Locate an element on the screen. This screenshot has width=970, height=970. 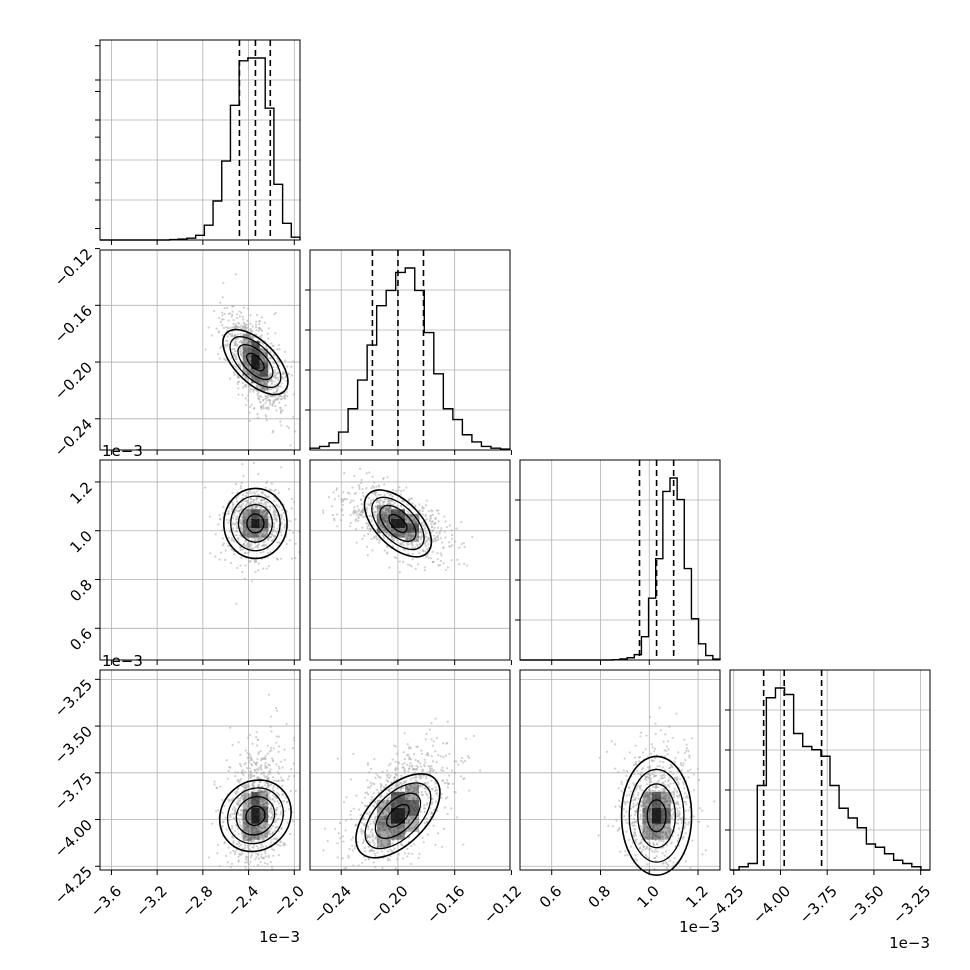
density-cell is located at coordinates (264, 383).